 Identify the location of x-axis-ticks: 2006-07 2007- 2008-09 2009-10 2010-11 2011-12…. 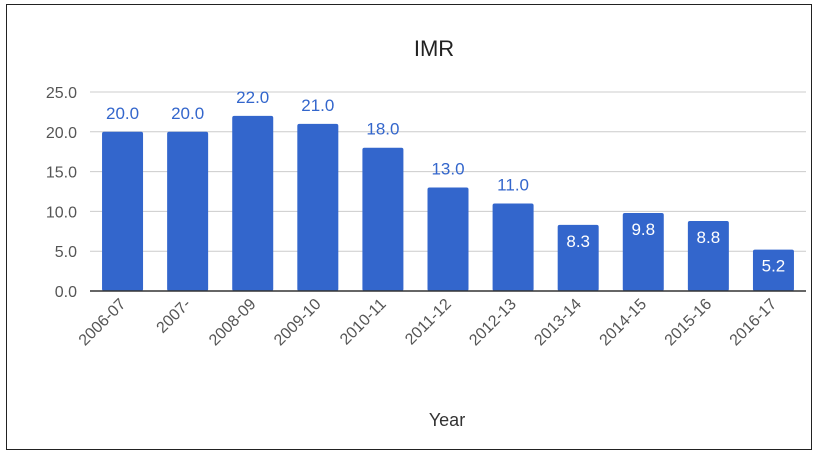
(428, 323).